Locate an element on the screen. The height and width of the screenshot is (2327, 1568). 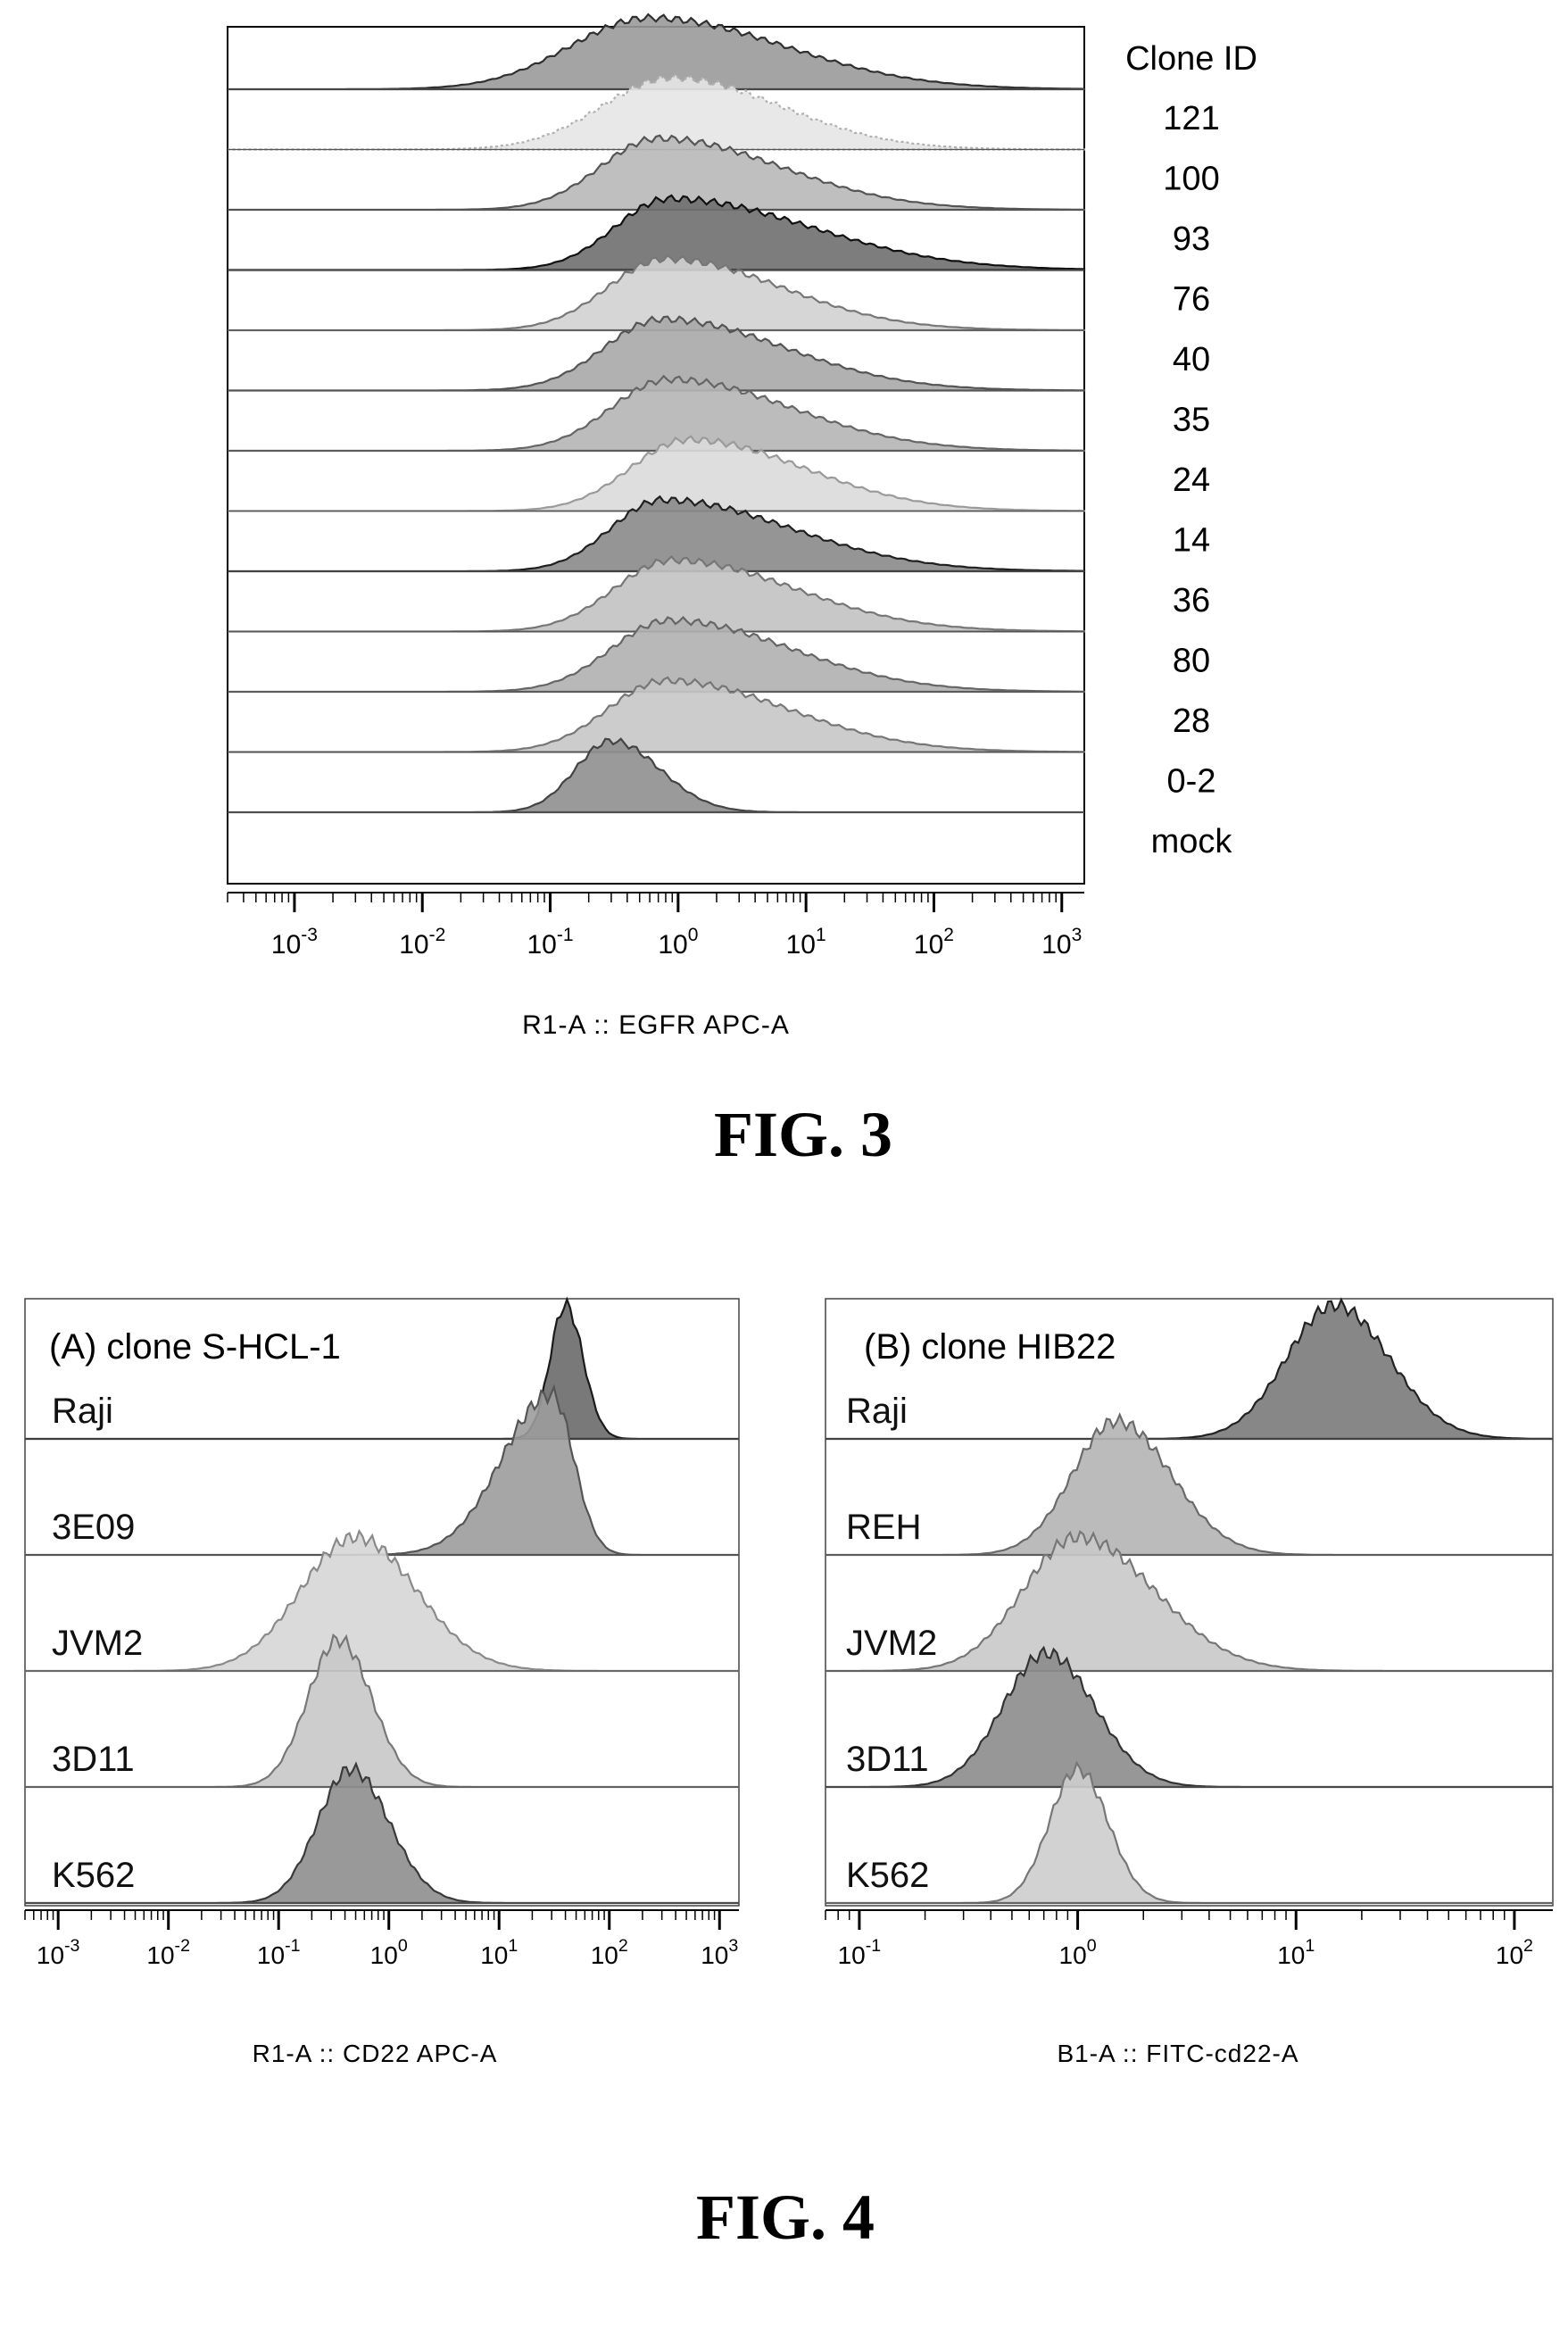
fig3-legend-entry-80: 80 is located at coordinates (1191, 661).